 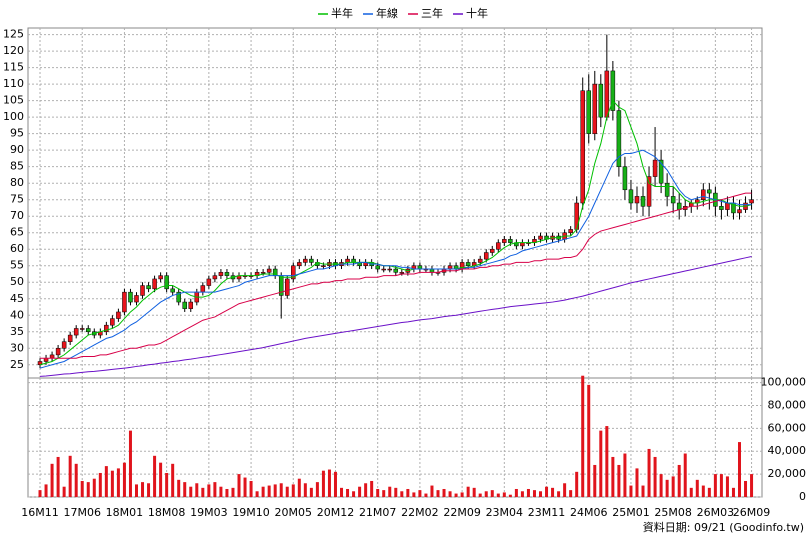 What do you see at coordinates (294, 512) in the screenshot?
I see `x-tick-label: 20M05` at bounding box center [294, 512].